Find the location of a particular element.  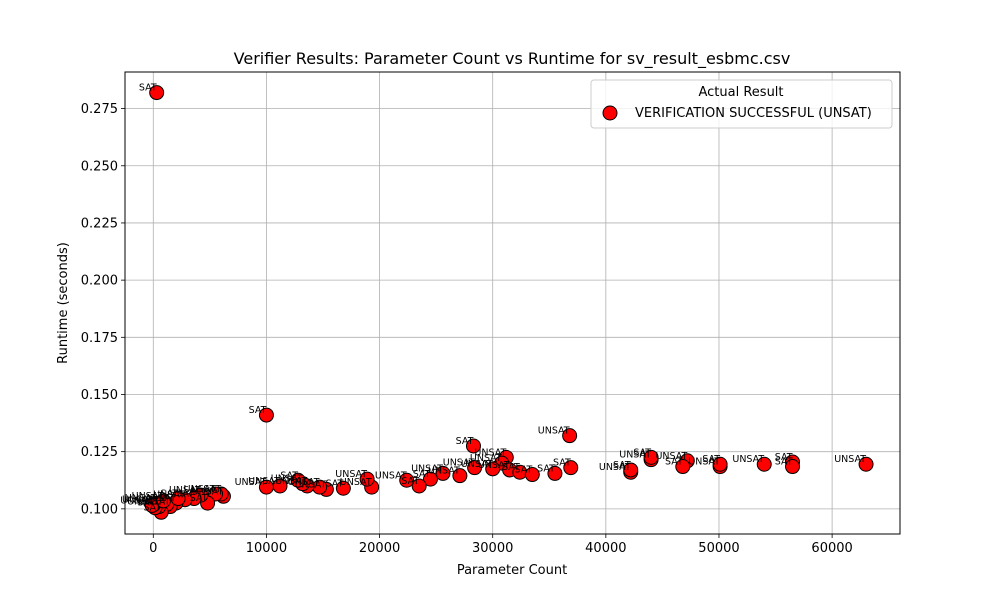

x-tick-label: 50000 is located at coordinates (718, 548).